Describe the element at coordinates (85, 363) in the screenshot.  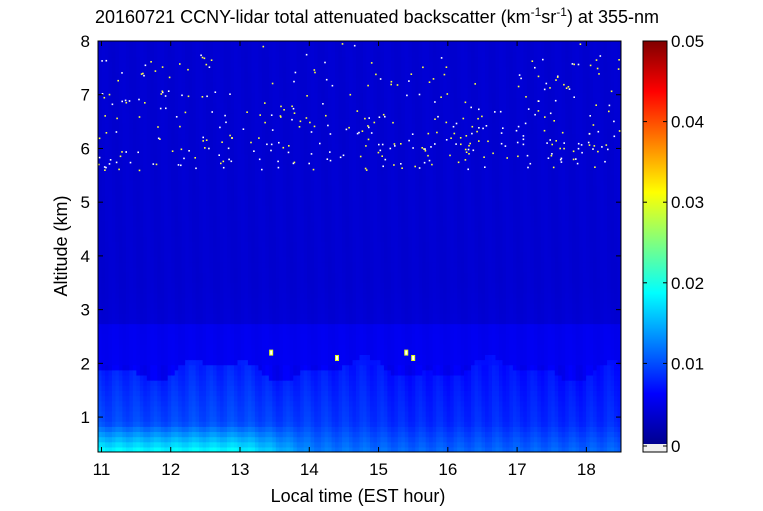
I see `y-tick-label: 2` at that location.